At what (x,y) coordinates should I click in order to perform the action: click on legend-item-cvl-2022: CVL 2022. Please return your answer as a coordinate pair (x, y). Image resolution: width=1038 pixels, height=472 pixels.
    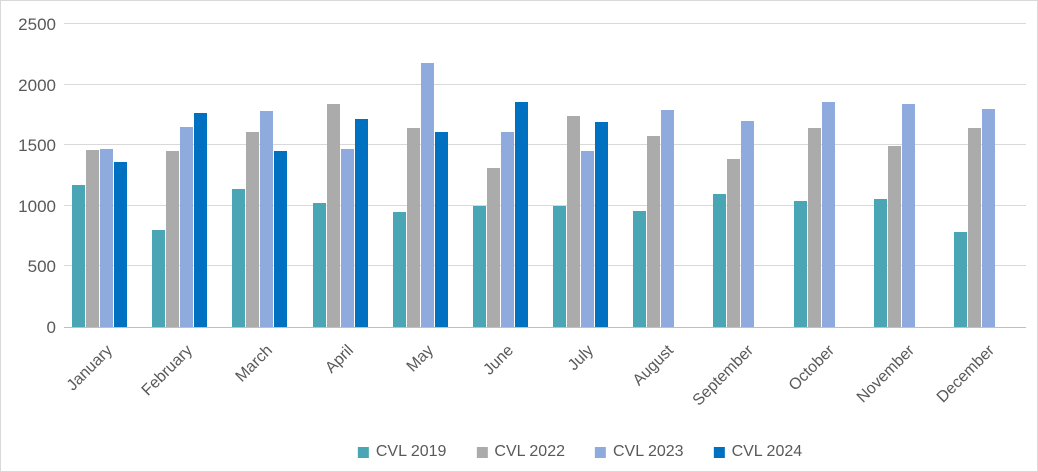
    Looking at the image, I should click on (520, 452).